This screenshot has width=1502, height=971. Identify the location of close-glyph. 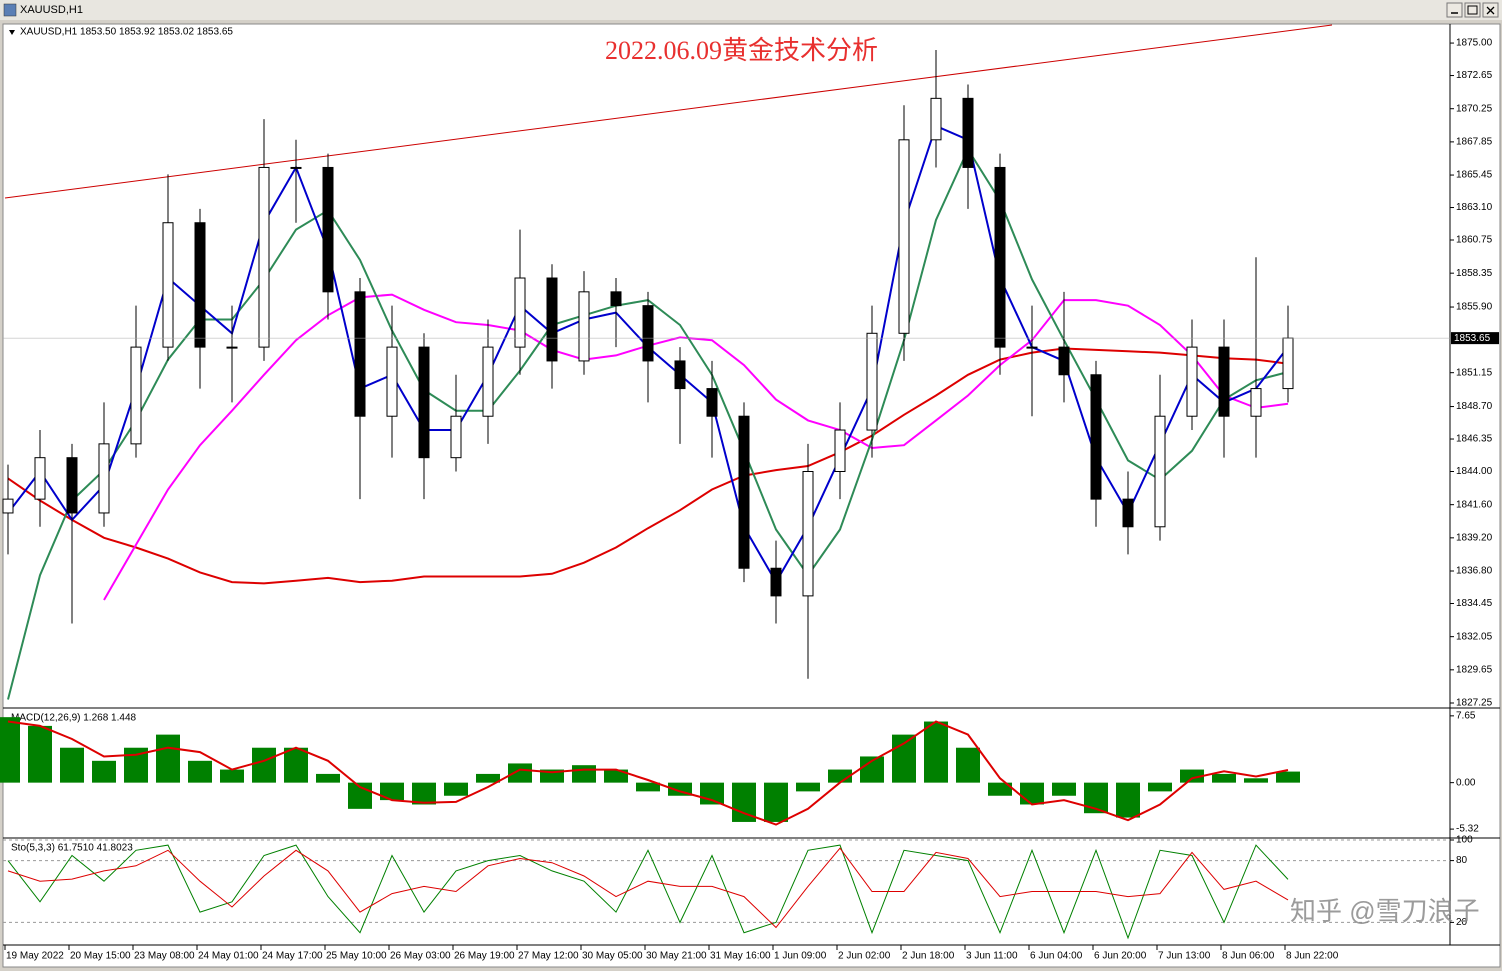
(1490, 10).